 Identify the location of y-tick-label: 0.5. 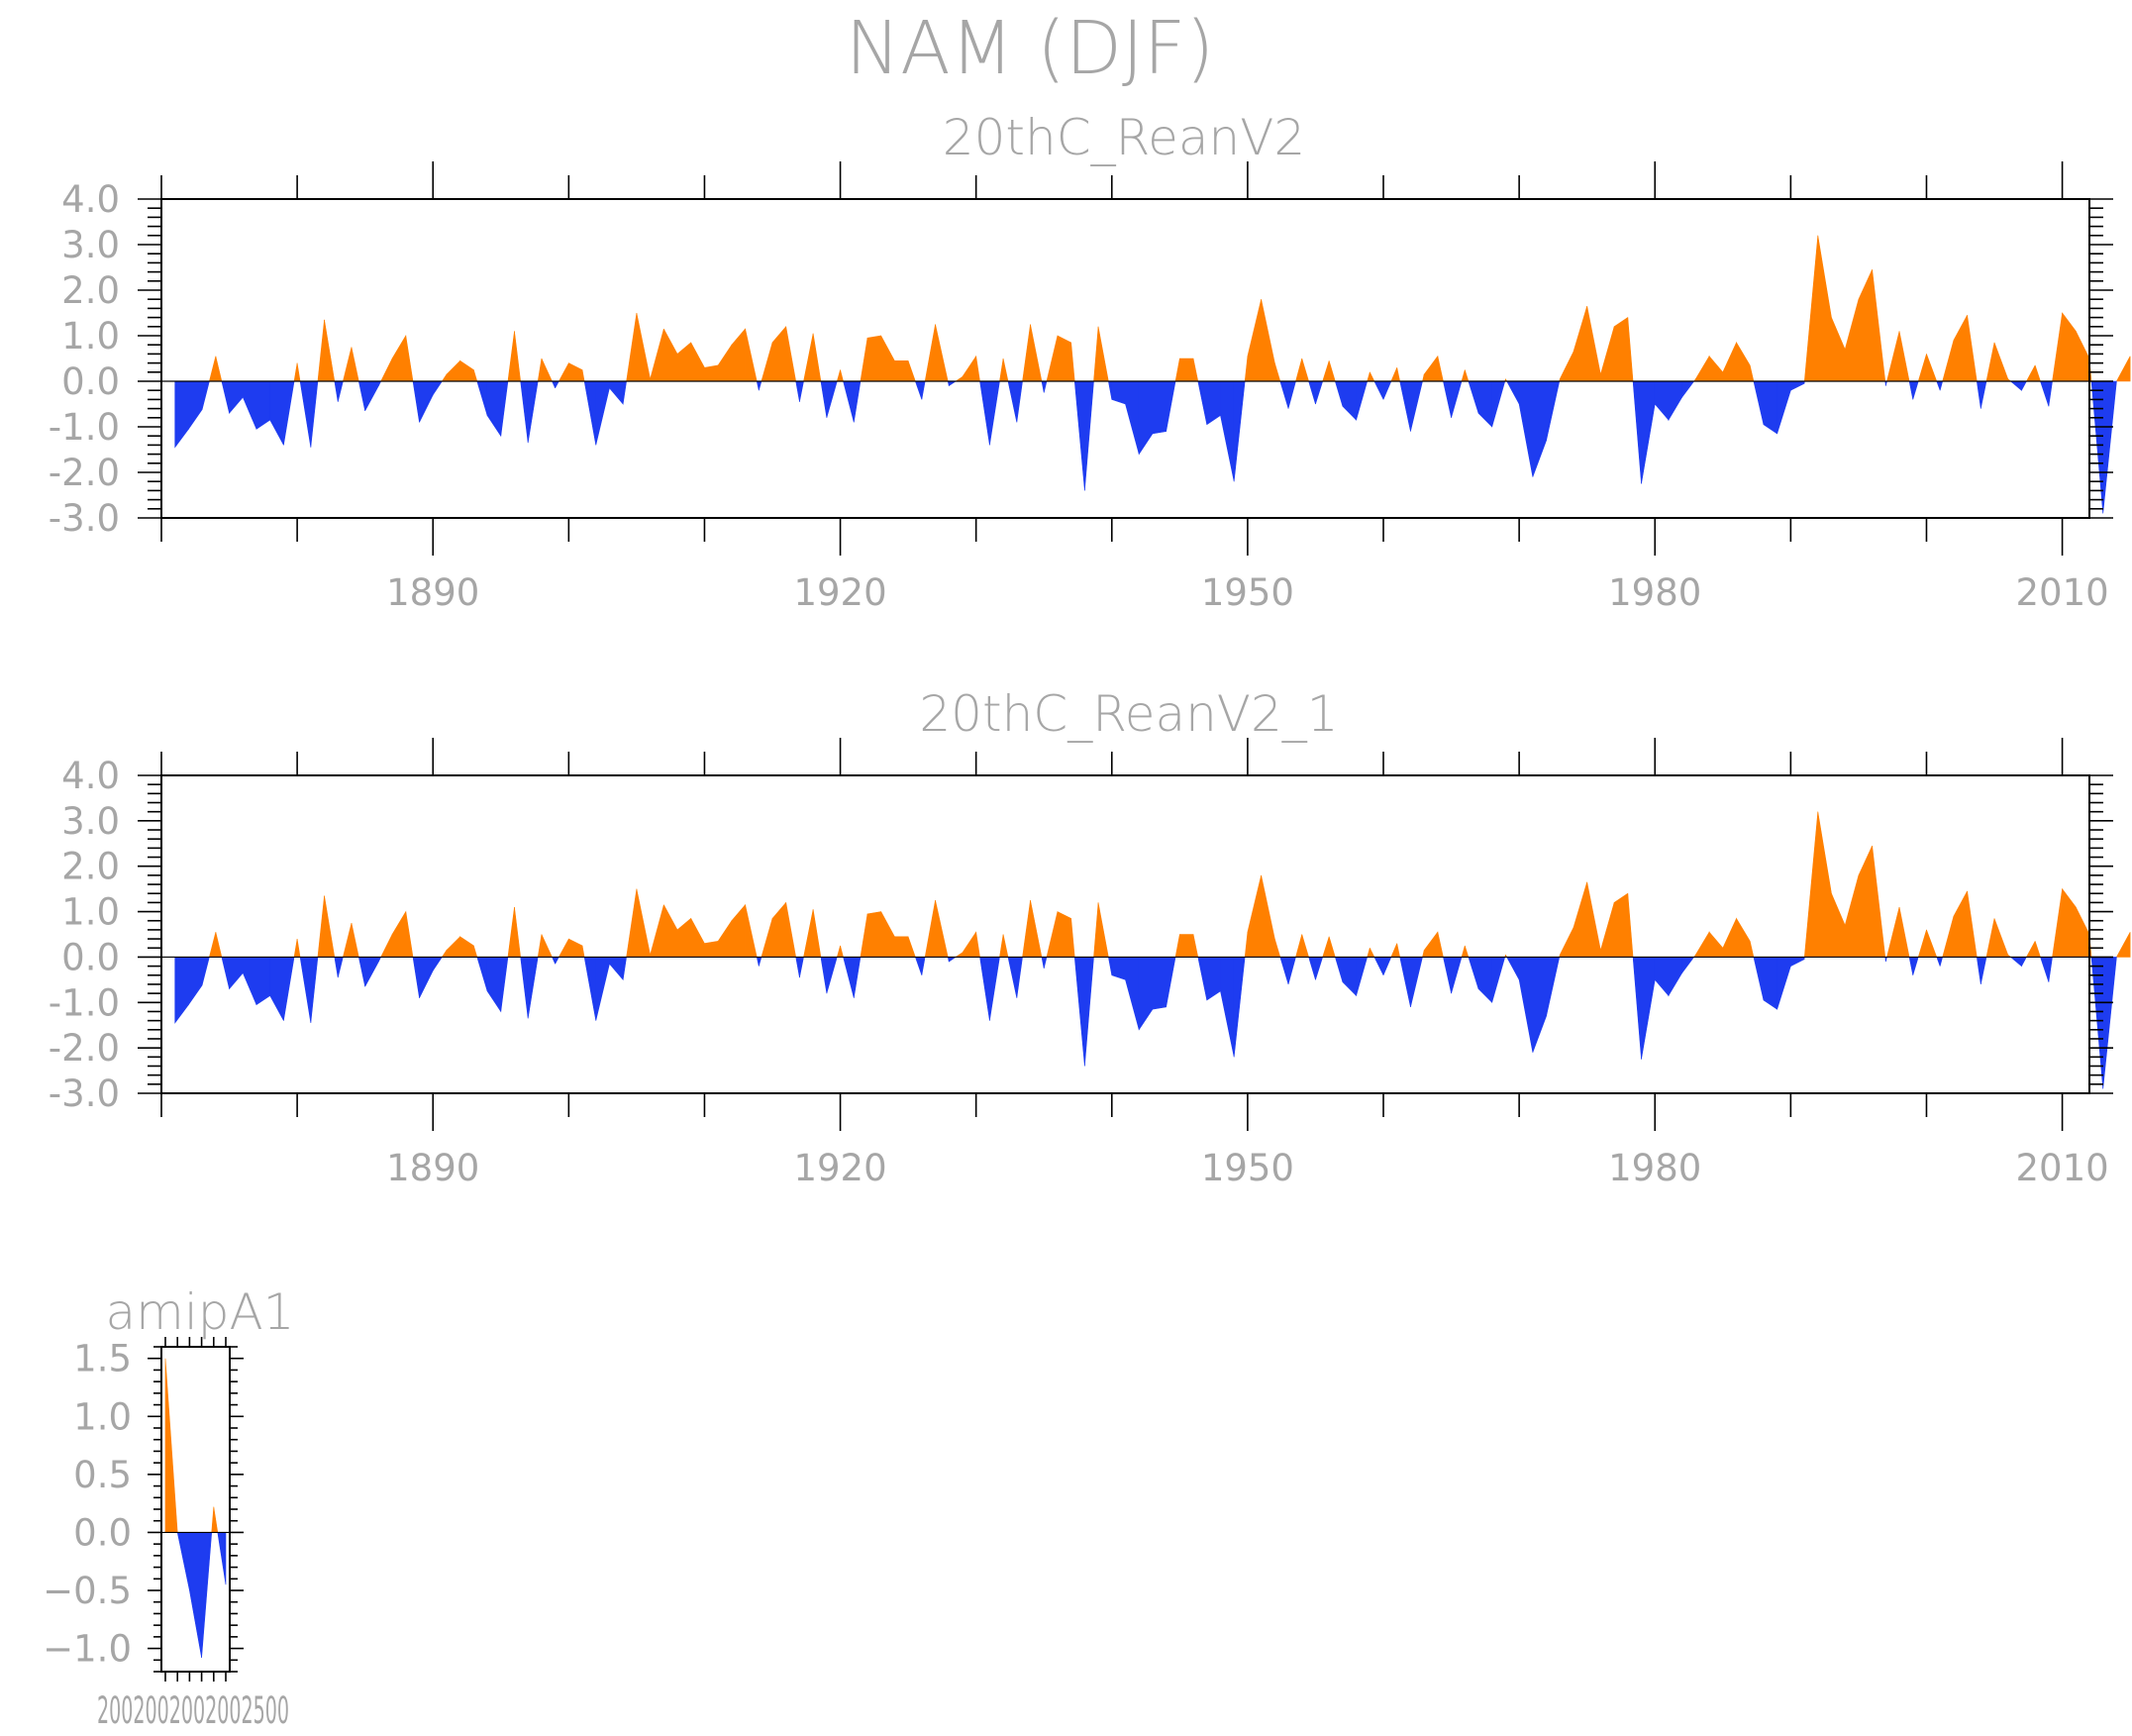
(102, 1475).